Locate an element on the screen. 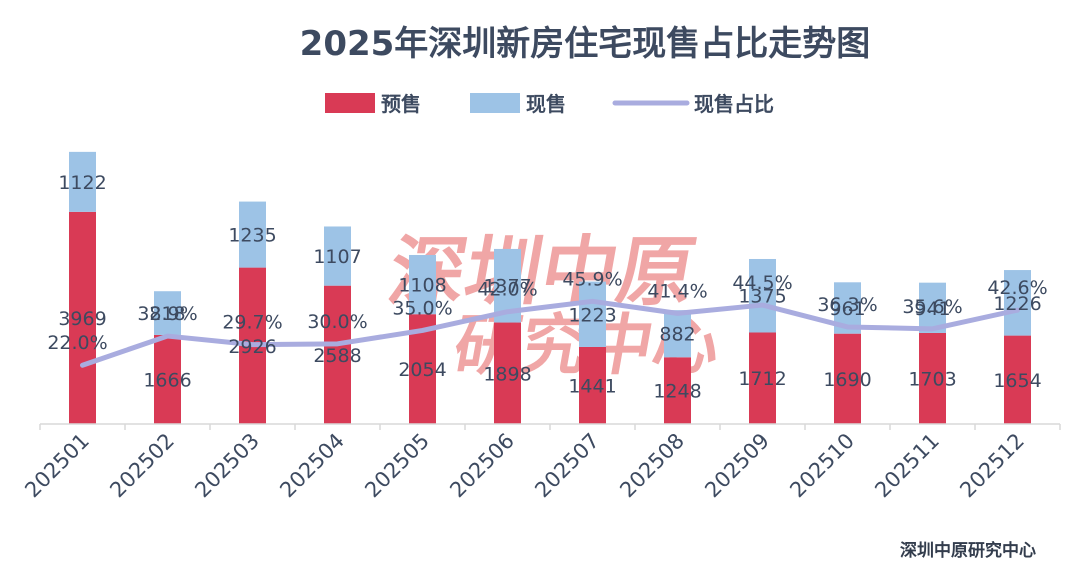 Image resolution: width=1080 pixels, height=578 pixels. label-spot-202508: 882 is located at coordinates (677, 335).